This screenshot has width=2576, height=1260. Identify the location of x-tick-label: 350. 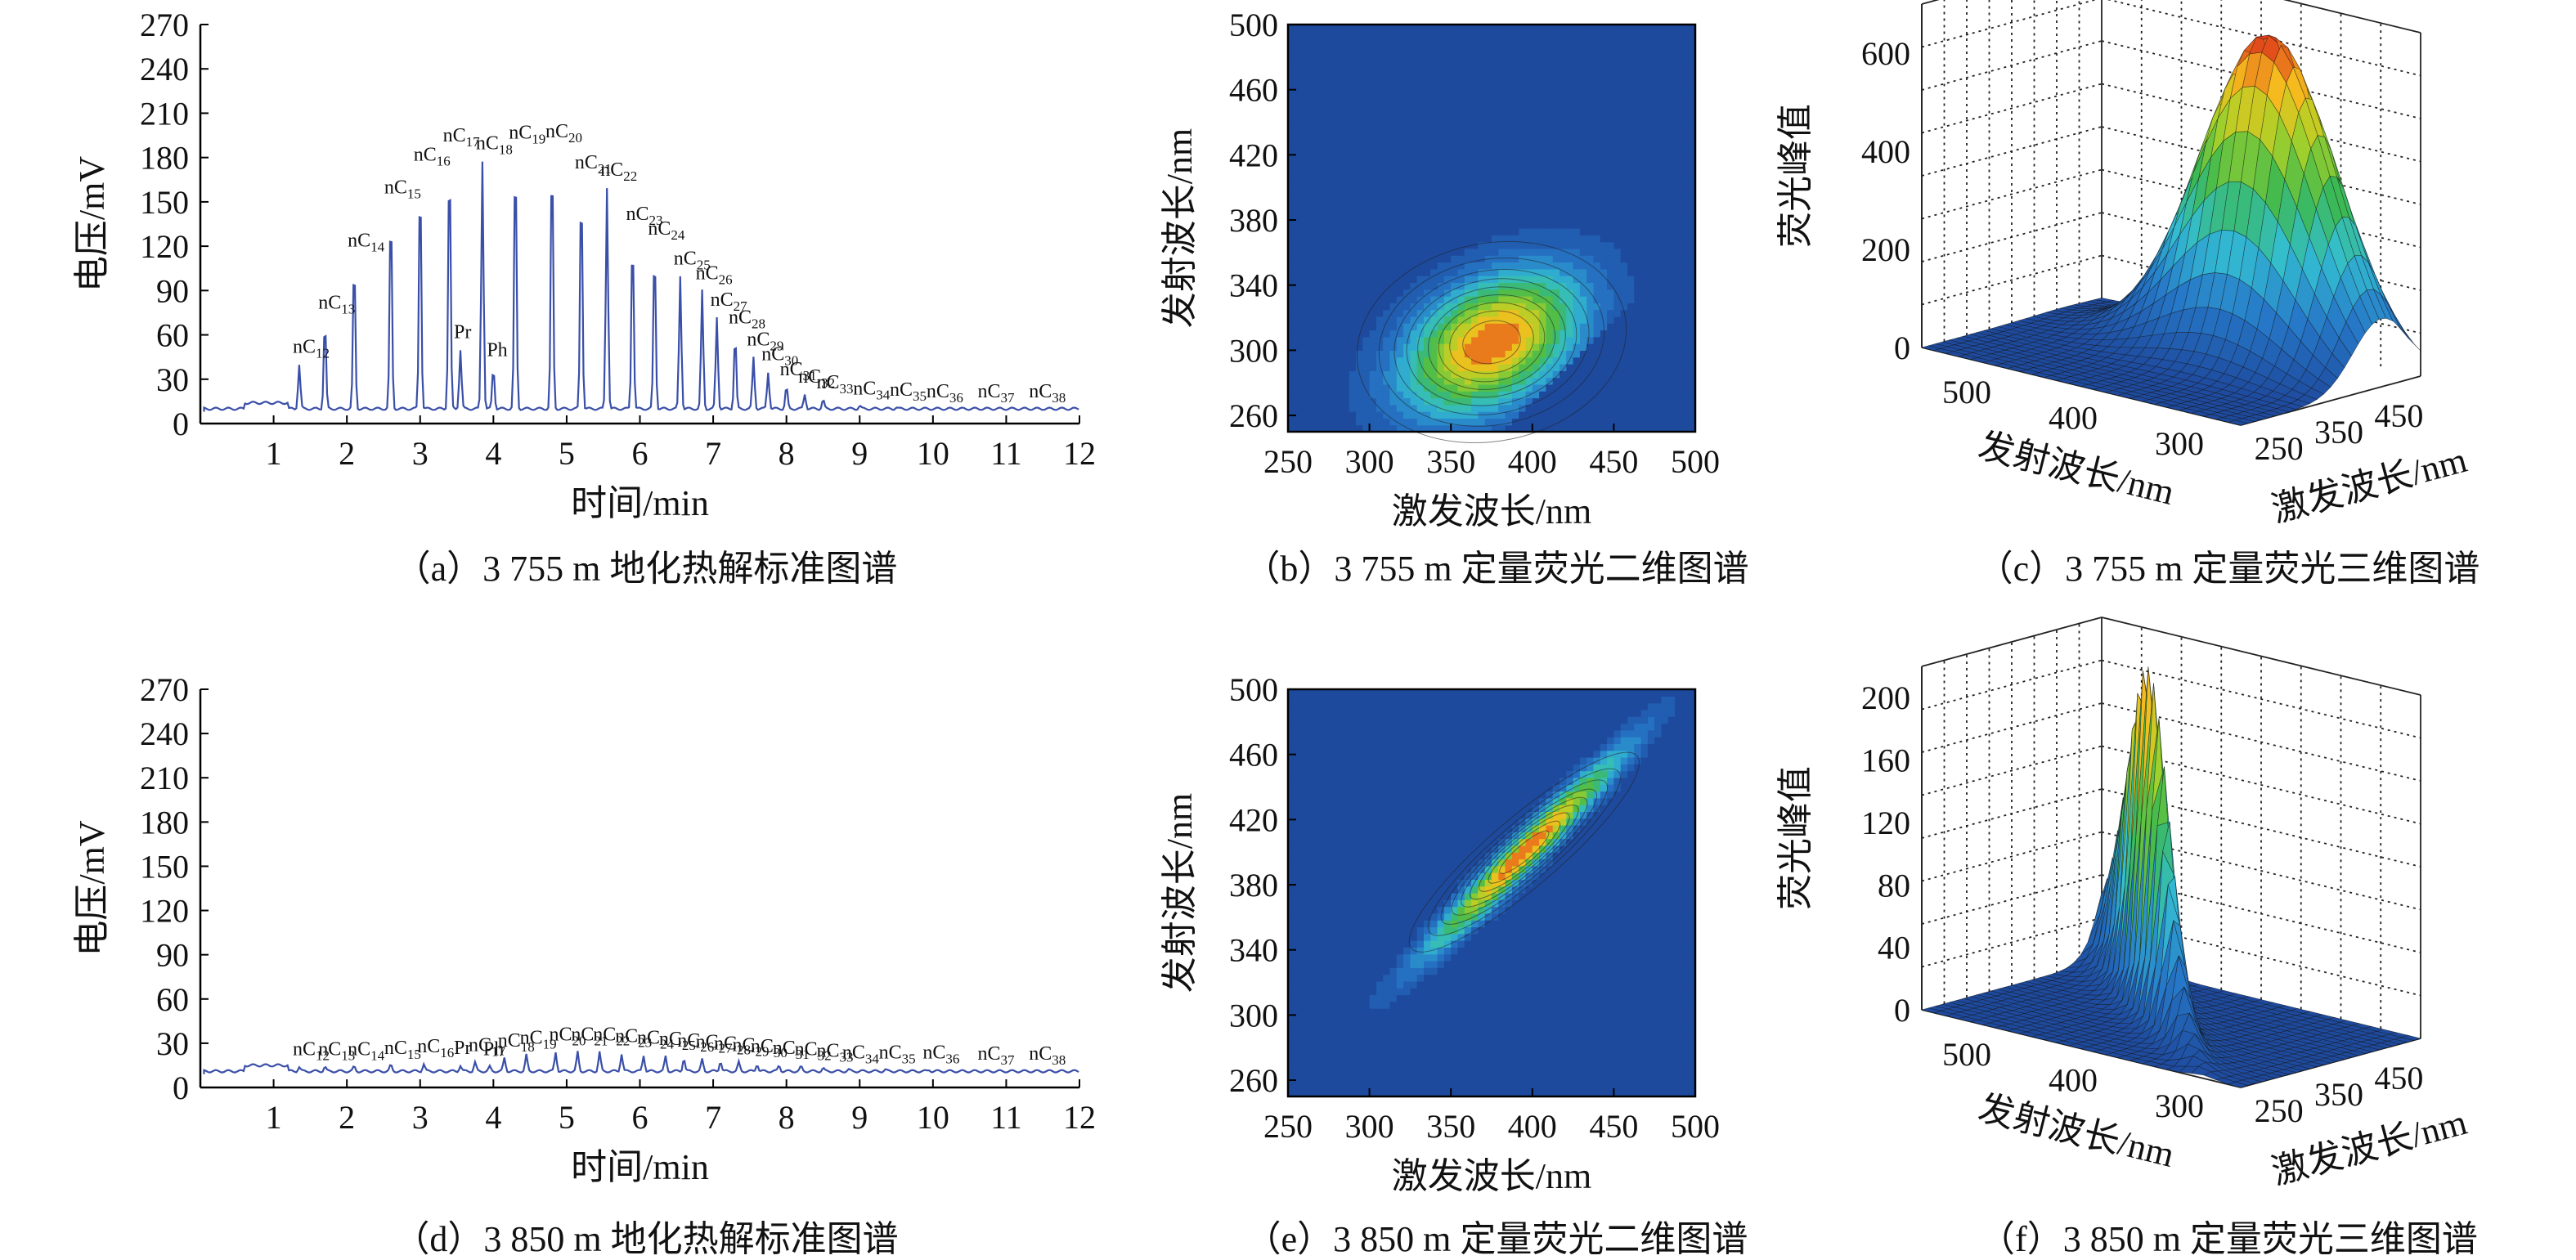
(2338, 433).